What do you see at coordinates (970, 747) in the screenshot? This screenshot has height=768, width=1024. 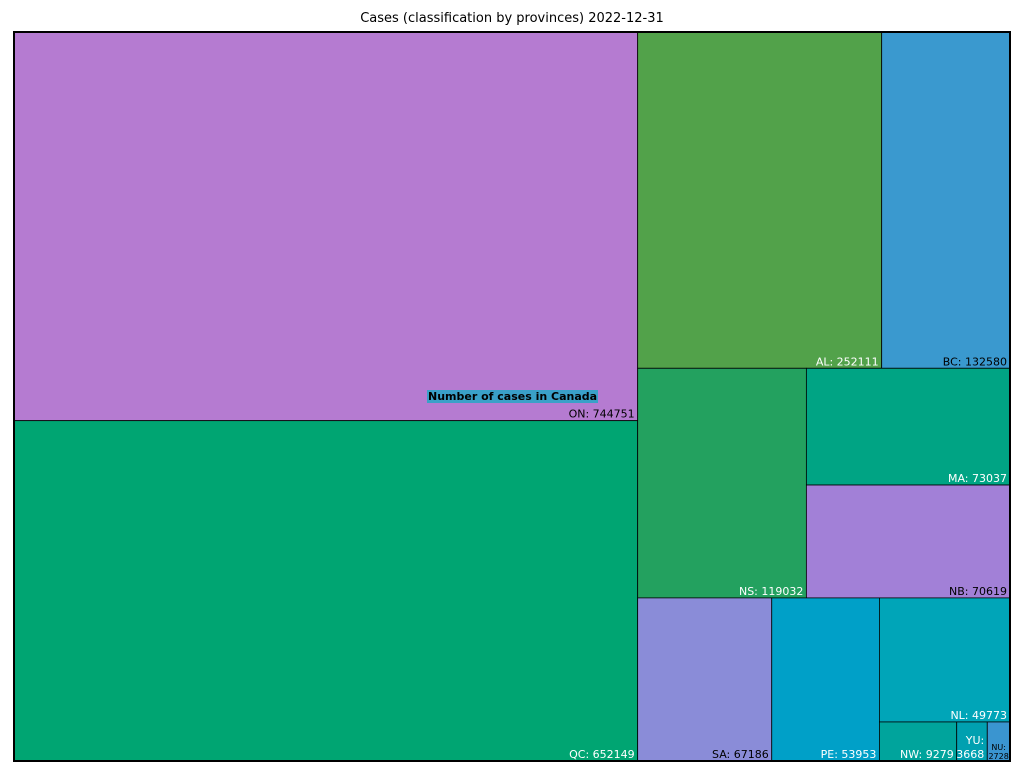 I see `tile-label-yu: YU: 3668` at bounding box center [970, 747].